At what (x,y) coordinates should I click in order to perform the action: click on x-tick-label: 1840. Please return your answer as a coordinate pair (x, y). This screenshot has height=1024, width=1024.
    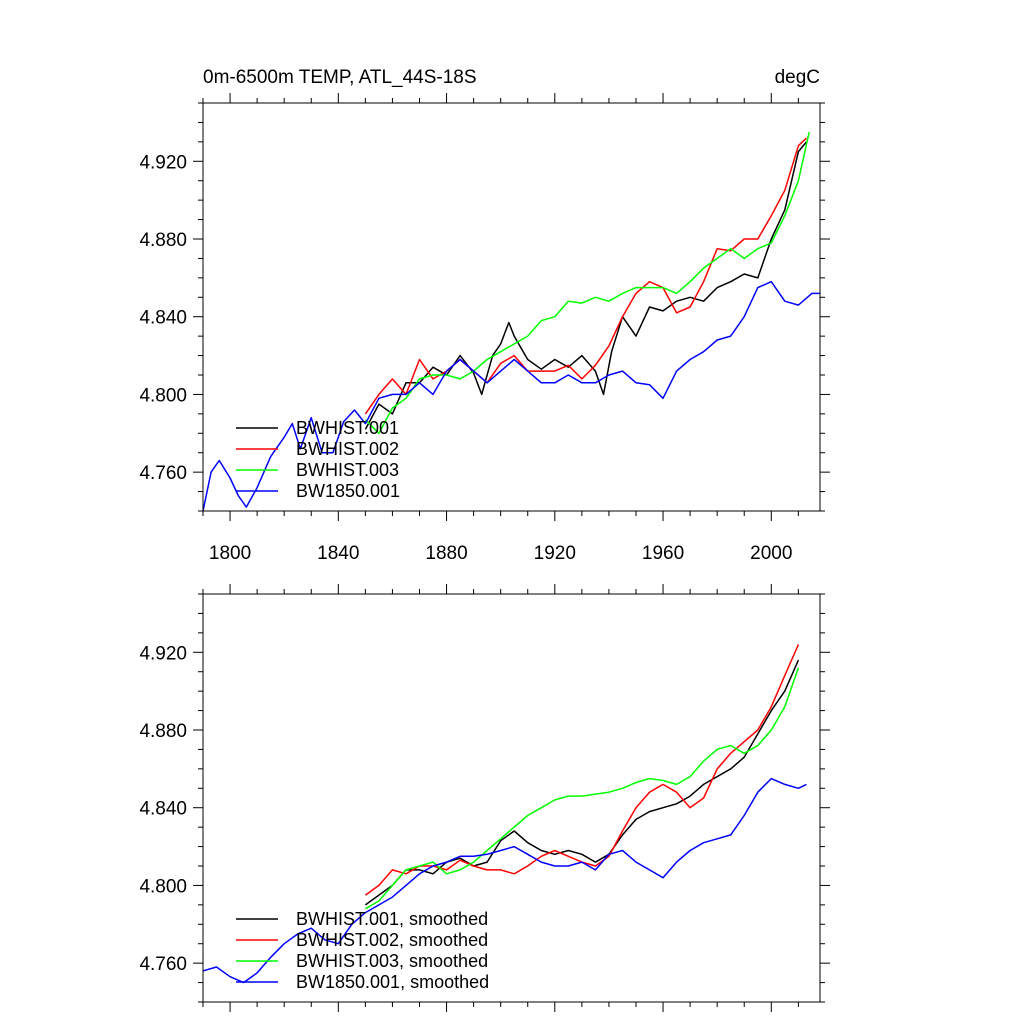
    Looking at the image, I should click on (338, 553).